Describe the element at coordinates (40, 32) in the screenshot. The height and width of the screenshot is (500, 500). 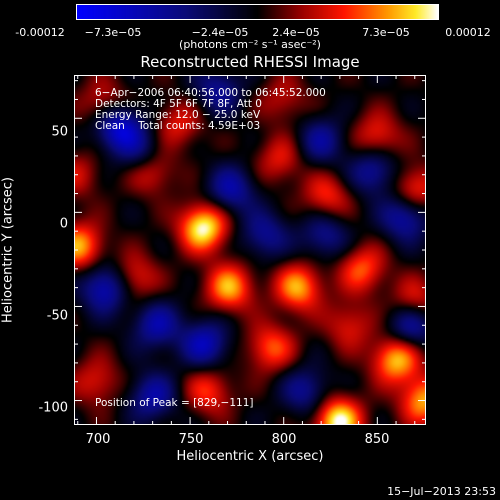
I see `colorbar-tick: -0.00012` at that location.